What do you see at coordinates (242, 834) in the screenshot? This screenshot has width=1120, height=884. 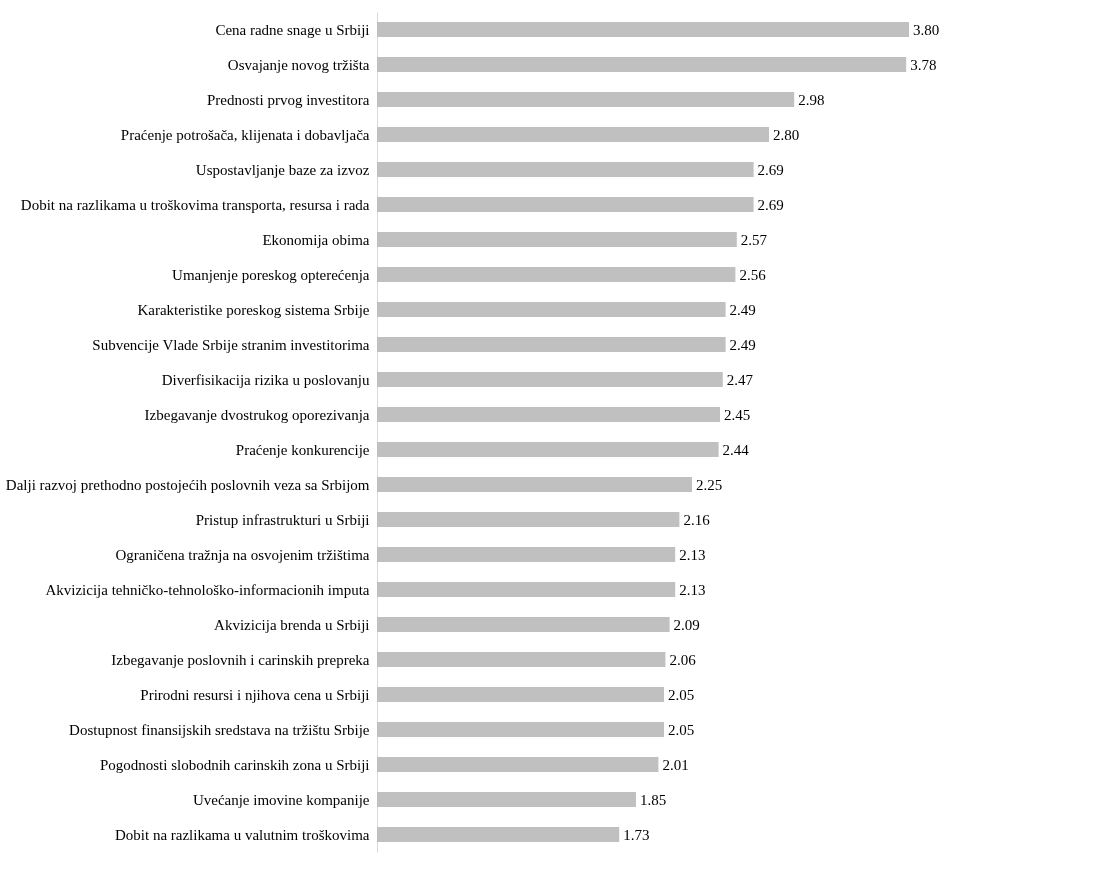 I see `y-tick-label: Dobit na razlikama u valutnim troškovima` at bounding box center [242, 834].